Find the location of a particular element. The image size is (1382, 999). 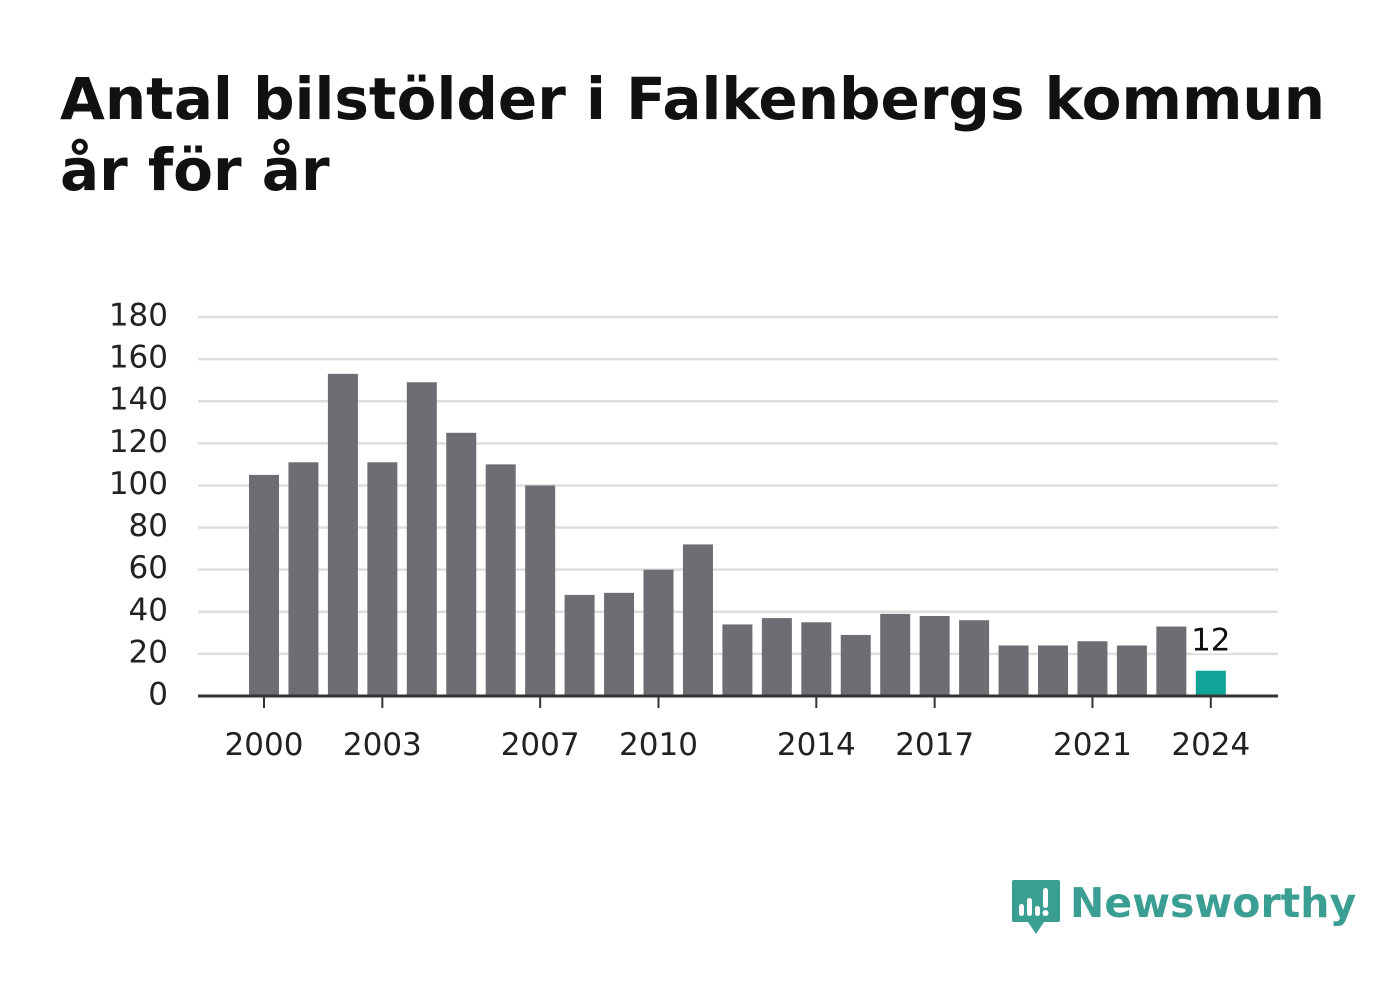

bar-2015 is located at coordinates (855, 665).